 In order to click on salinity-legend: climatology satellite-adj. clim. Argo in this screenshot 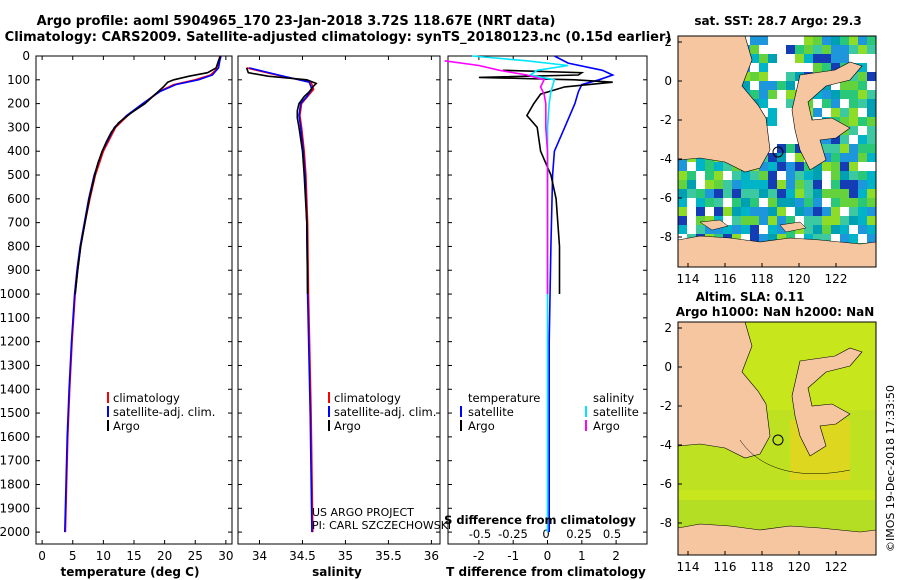, I will do `click(382, 412)`.